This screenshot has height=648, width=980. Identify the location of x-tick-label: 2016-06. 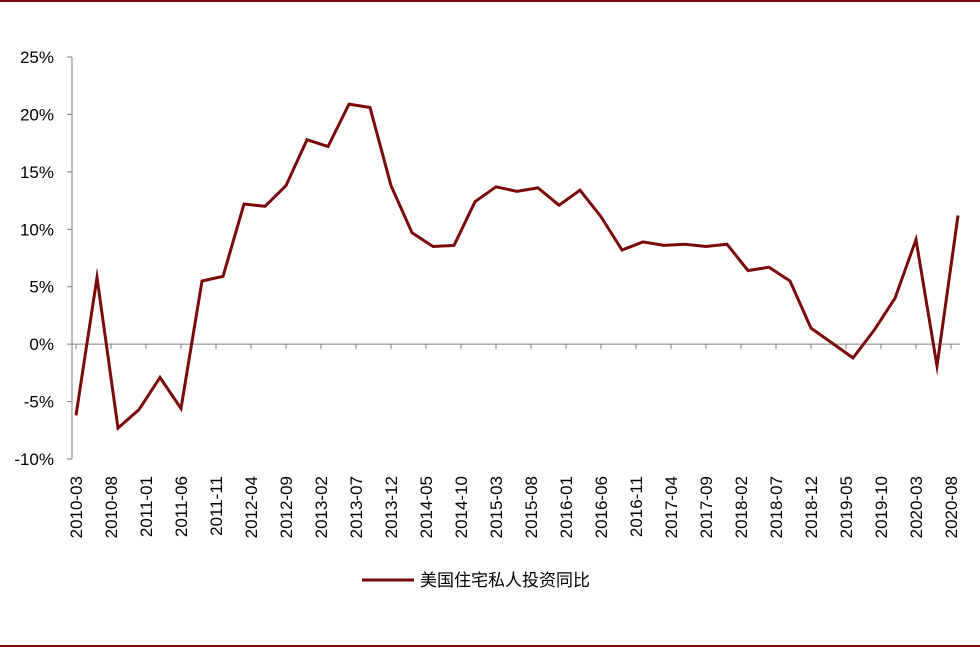
(601, 507).